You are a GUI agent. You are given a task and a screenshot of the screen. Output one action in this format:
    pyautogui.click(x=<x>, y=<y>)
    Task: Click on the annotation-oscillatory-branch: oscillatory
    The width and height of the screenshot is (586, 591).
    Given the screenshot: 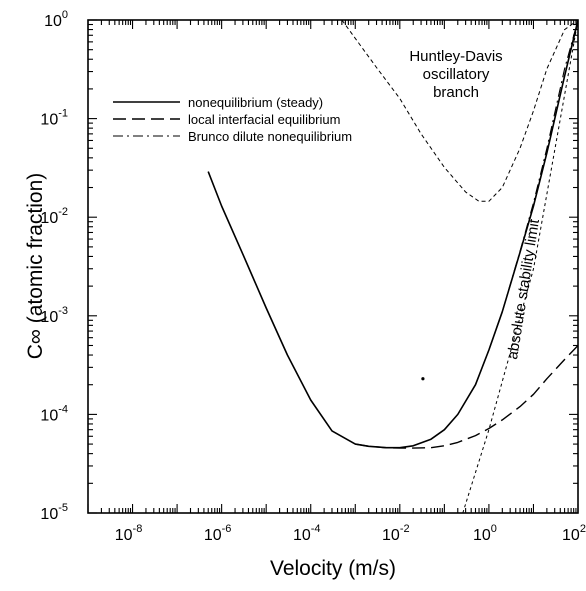 What is the action you would take?
    pyautogui.click(x=456, y=74)
    